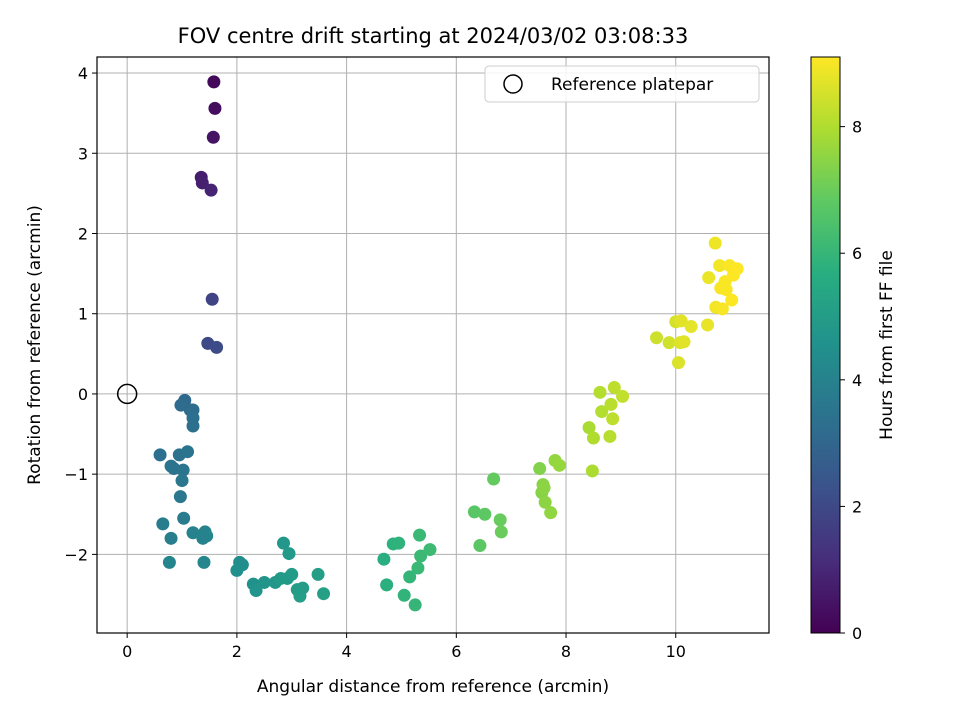 This screenshot has height=720, width=960. What do you see at coordinates (825, 345) in the screenshot?
I see `colorbar-gradient` at bounding box center [825, 345].